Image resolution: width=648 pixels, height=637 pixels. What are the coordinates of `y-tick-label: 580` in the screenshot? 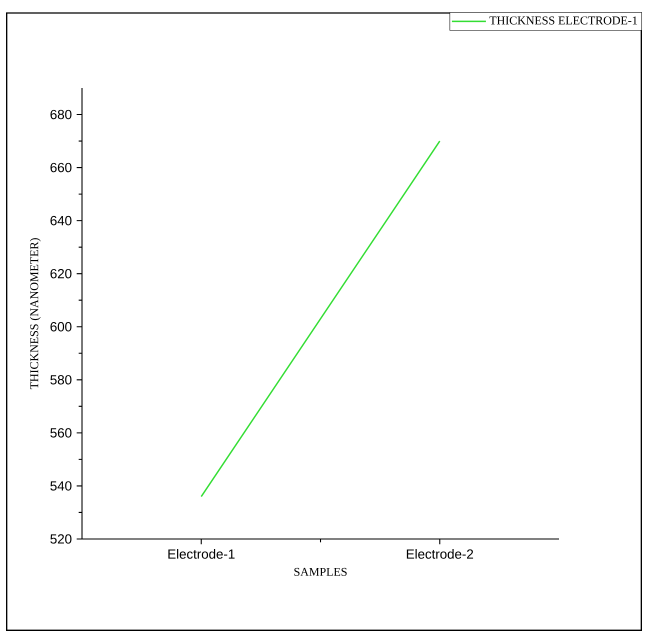 It's located at (61, 380).